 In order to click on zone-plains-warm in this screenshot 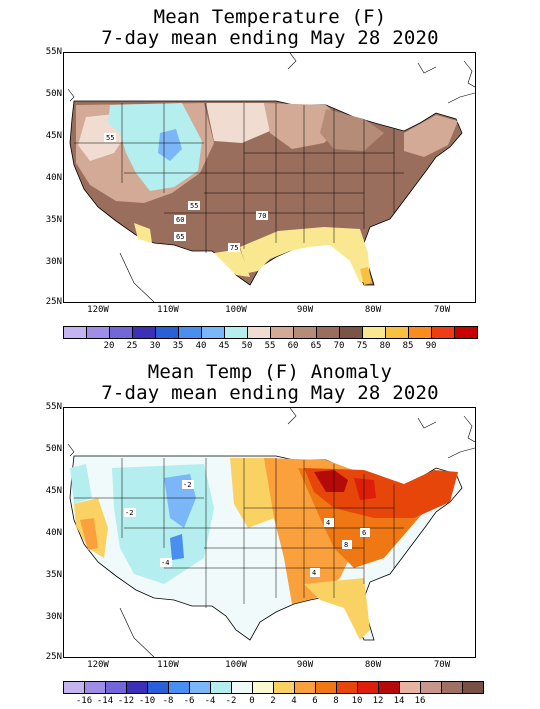, I will do `click(253, 493)`.